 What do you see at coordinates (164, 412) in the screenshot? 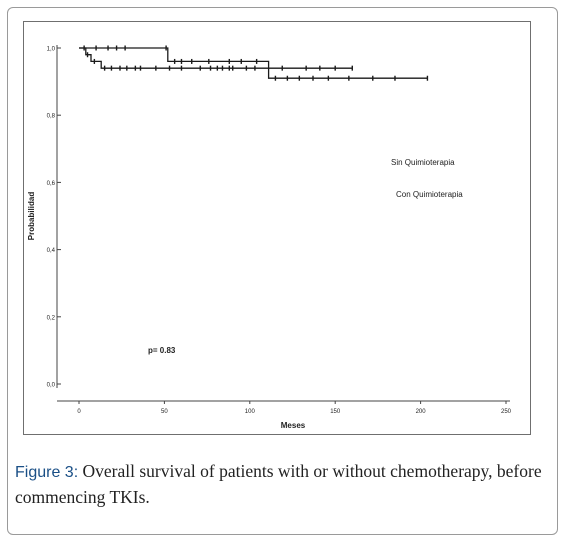
I see `x-tick-label: 50` at bounding box center [164, 412].